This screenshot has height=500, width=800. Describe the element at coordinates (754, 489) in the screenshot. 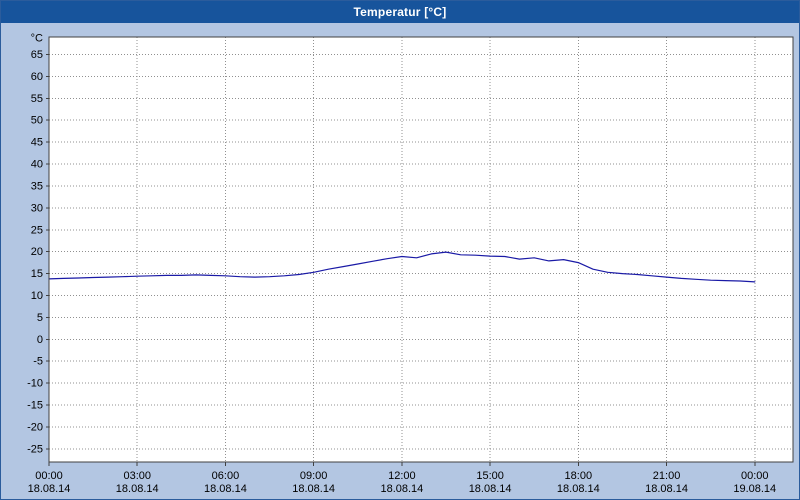

I see `x-tick-date-label: 19.08.14` at that location.